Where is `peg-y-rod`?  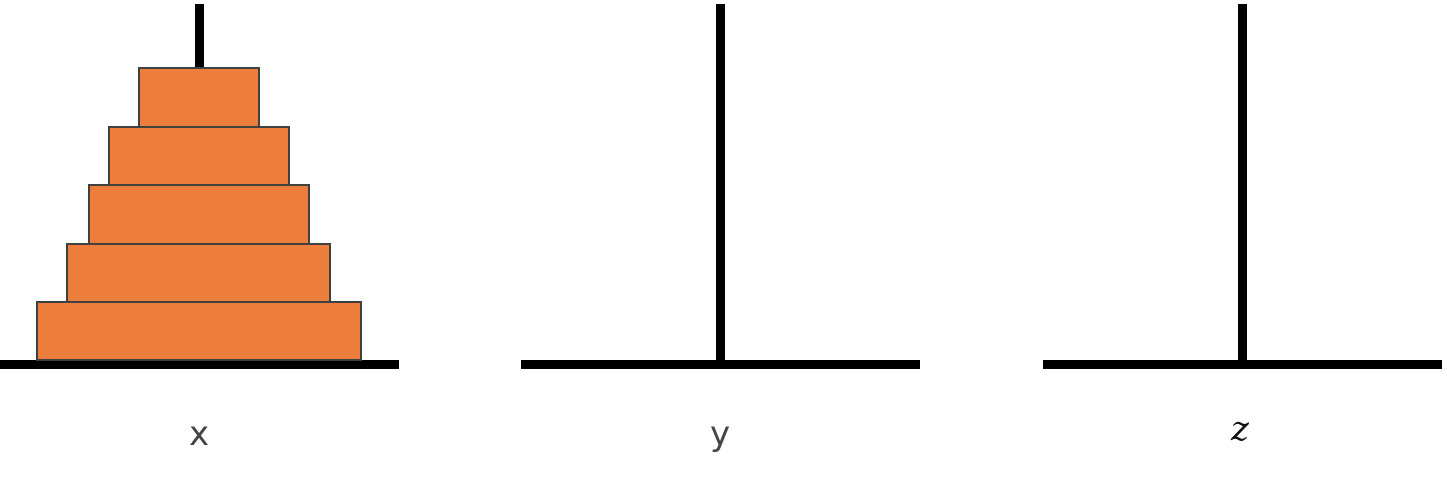 peg-y-rod is located at coordinates (720, 185).